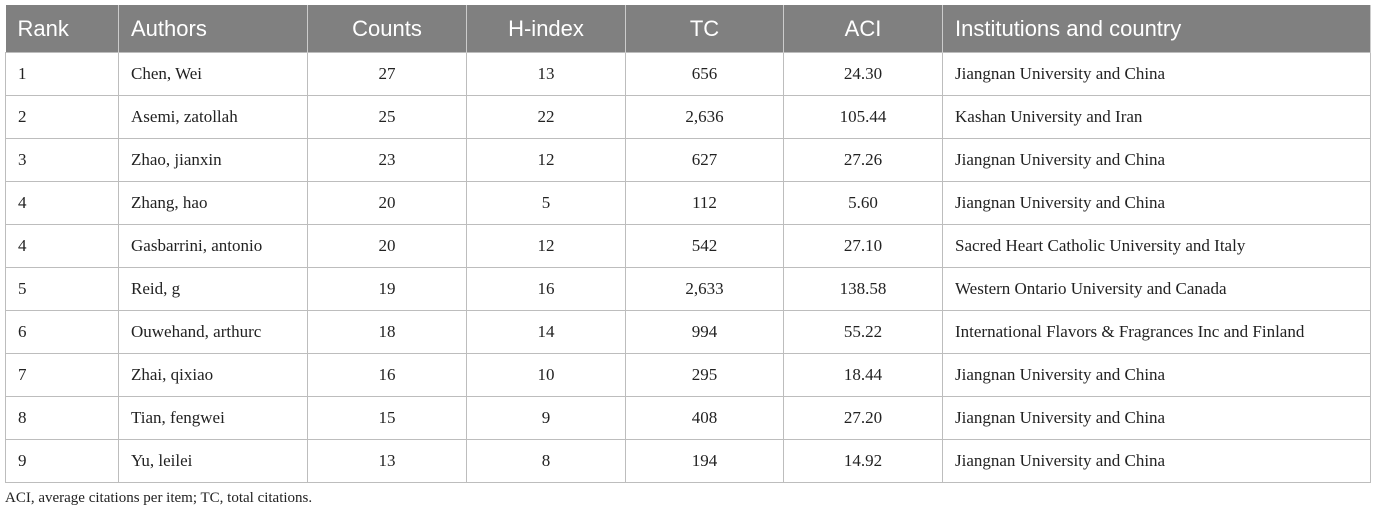 The height and width of the screenshot is (514, 1375). What do you see at coordinates (62, 375) in the screenshot?
I see `table-cell: 7` at bounding box center [62, 375].